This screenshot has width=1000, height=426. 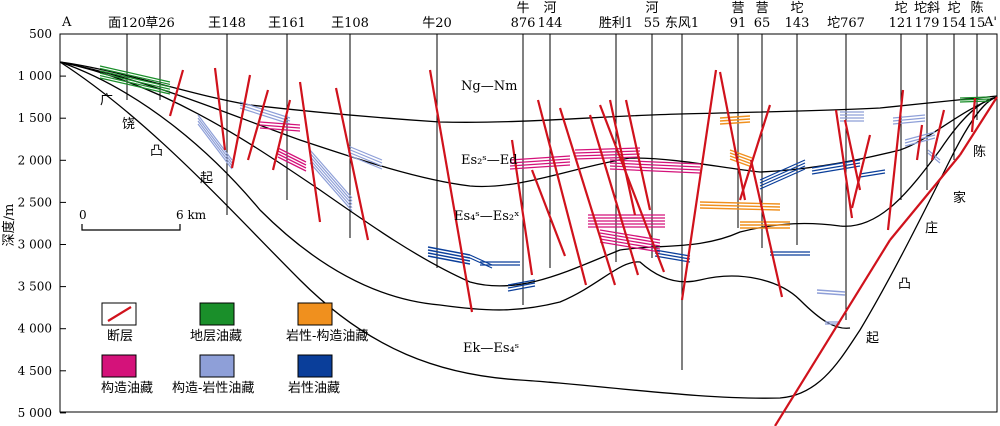 I want to click on well-name: 王161, so click(x=287, y=23).